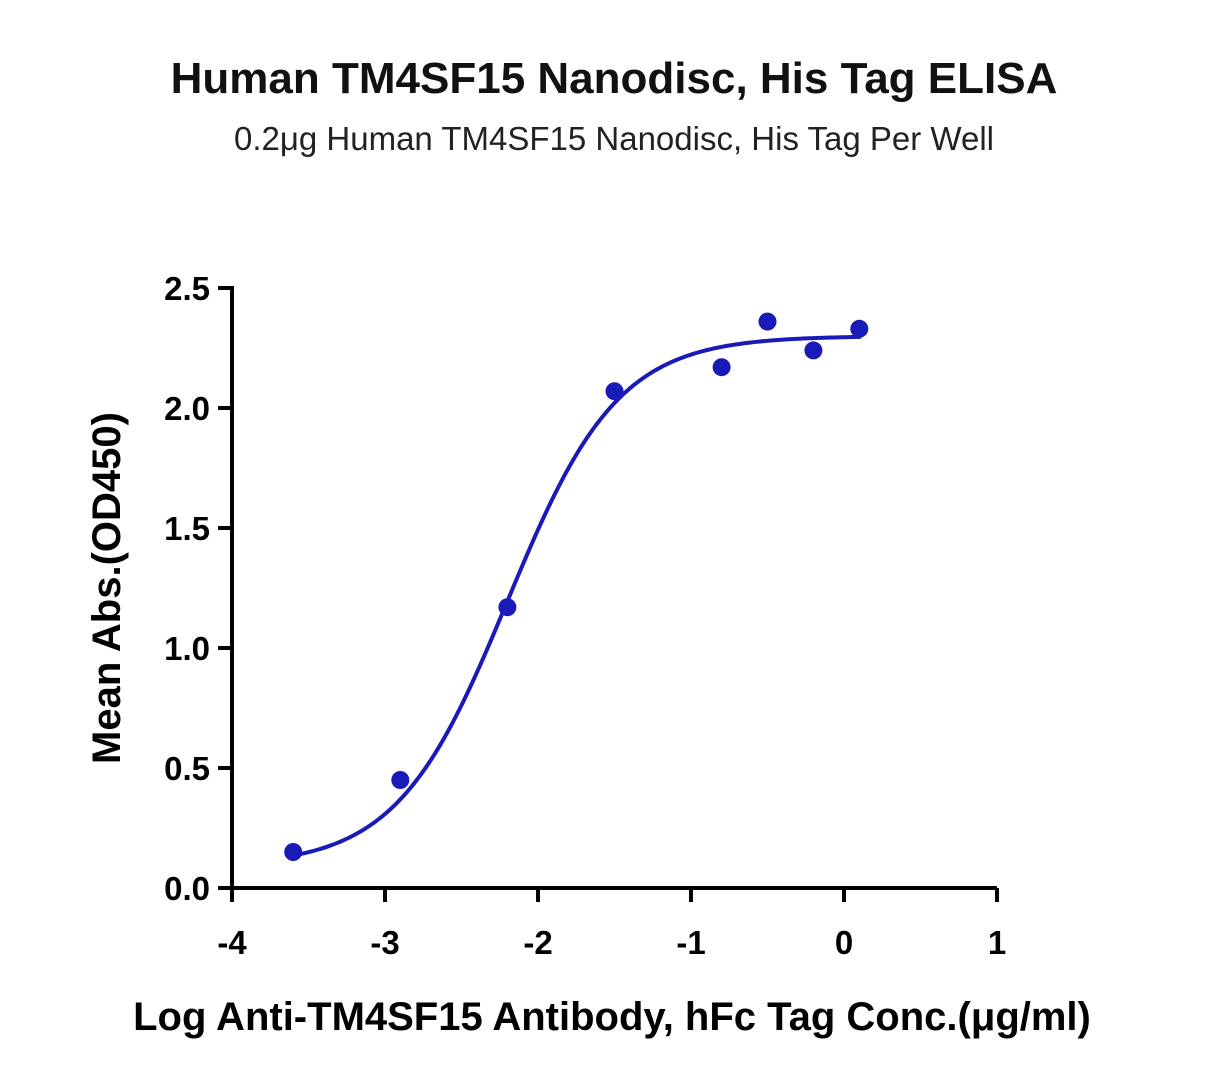  I want to click on x-tick-label: -4, so click(232, 942).